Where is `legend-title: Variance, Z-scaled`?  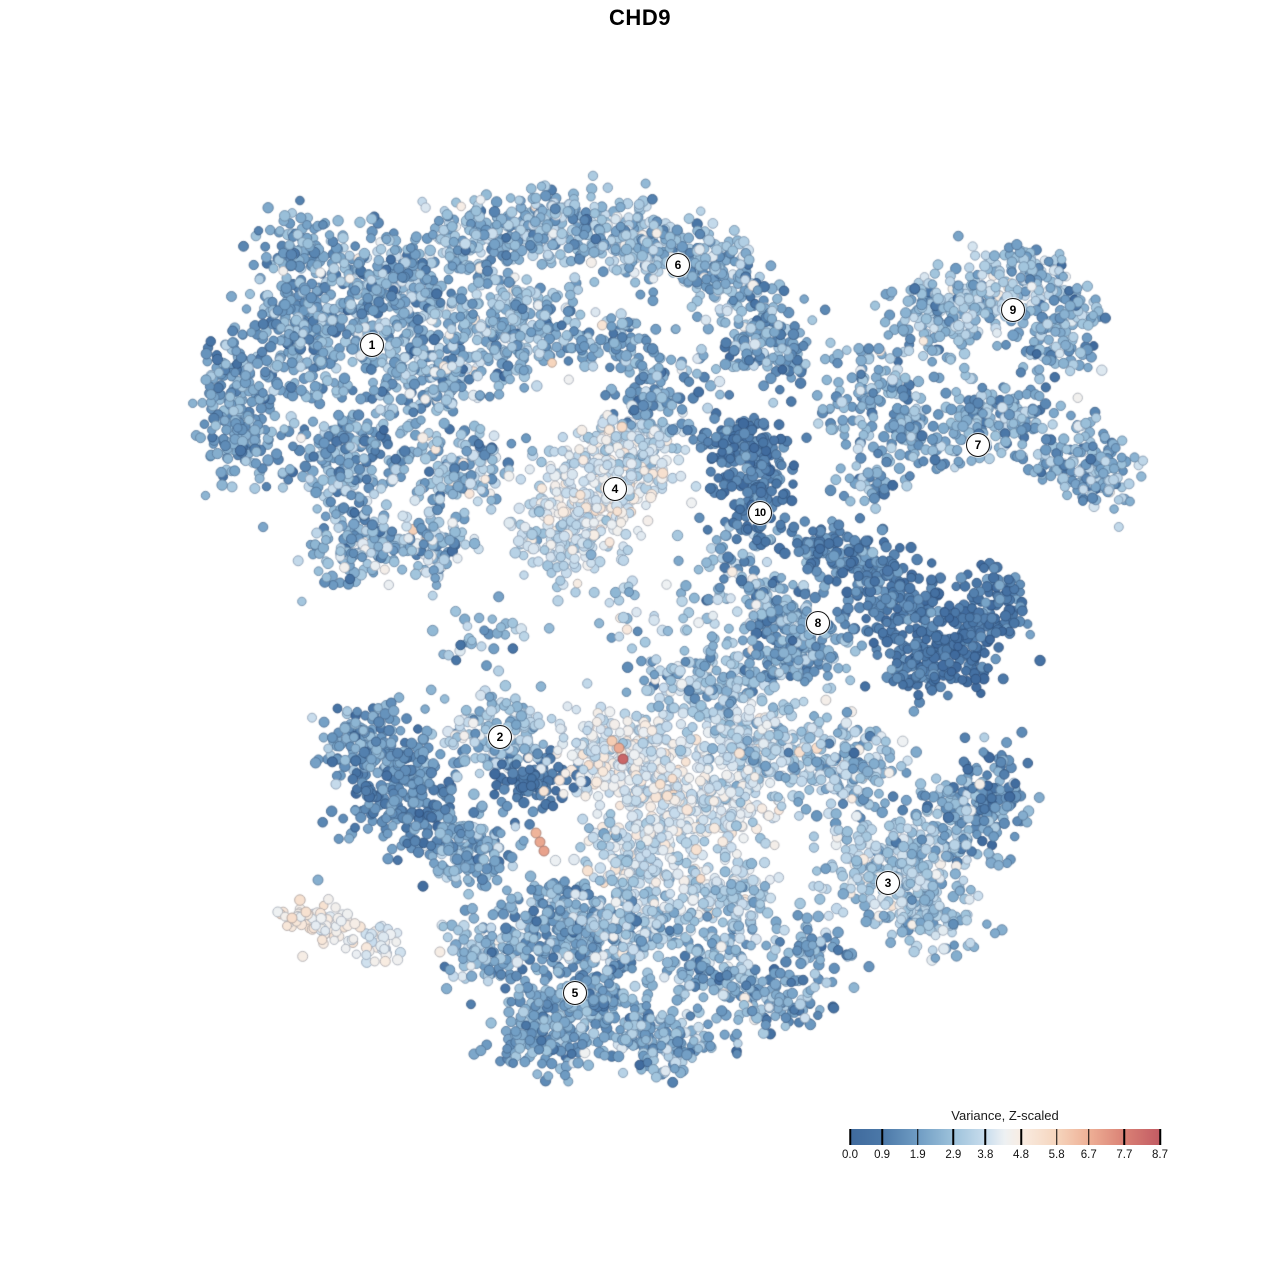
legend-title: Variance, Z-scaled is located at coordinates (1005, 1115).